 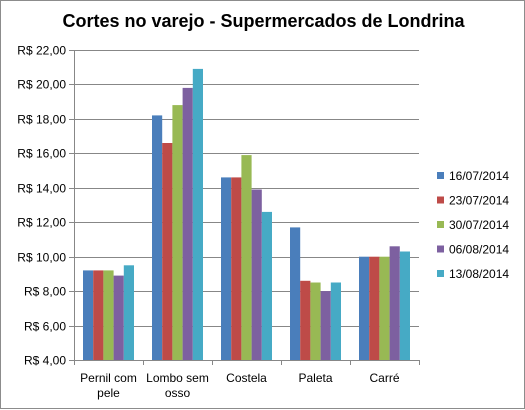 I want to click on legend-label: 23/07/2014, so click(x=479, y=201).